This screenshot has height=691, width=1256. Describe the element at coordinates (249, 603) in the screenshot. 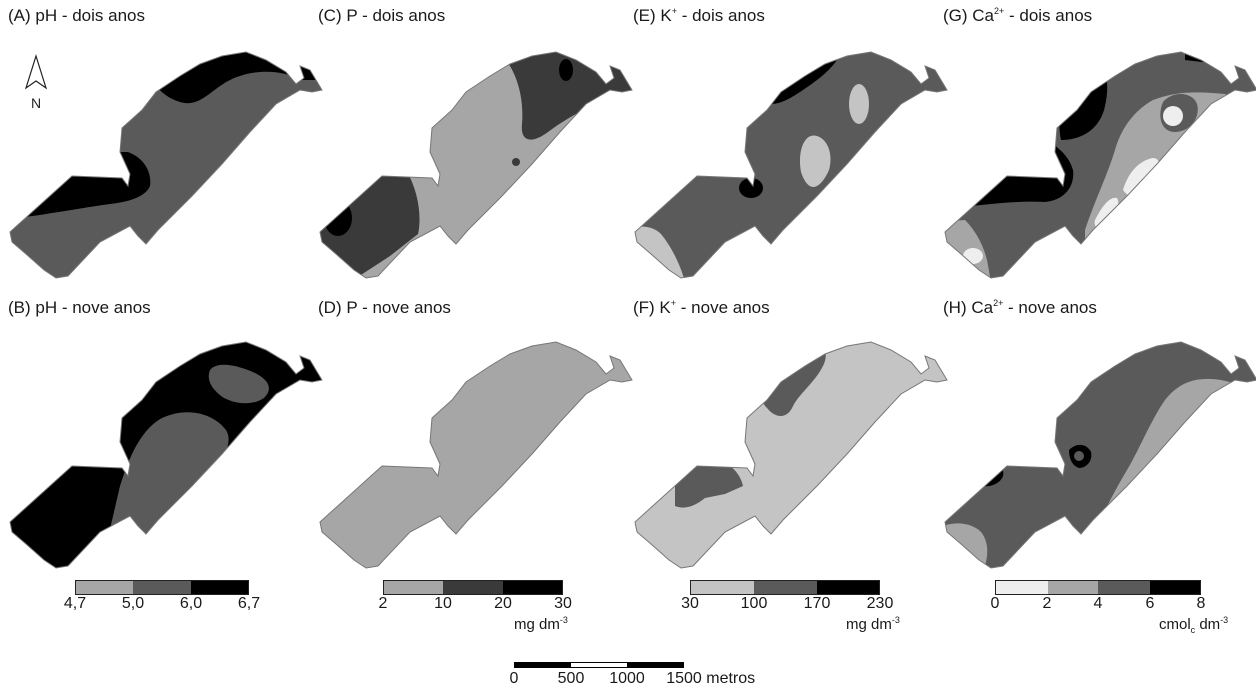

I see `legend-ph-tick-3: 6,7` at that location.